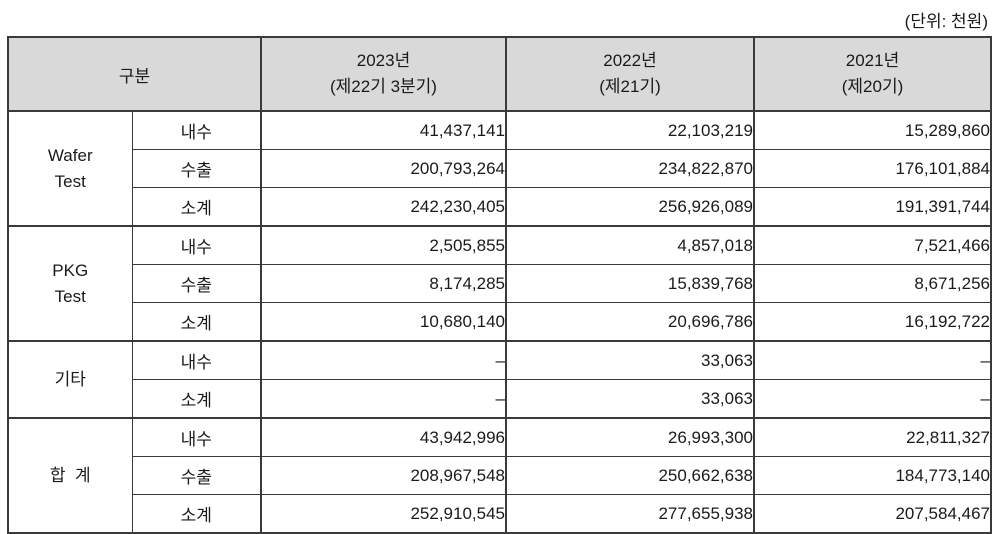 This screenshot has width=997, height=534. Describe the element at coordinates (630, 245) in the screenshot. I see `value-cell: 4,857,018` at that location.